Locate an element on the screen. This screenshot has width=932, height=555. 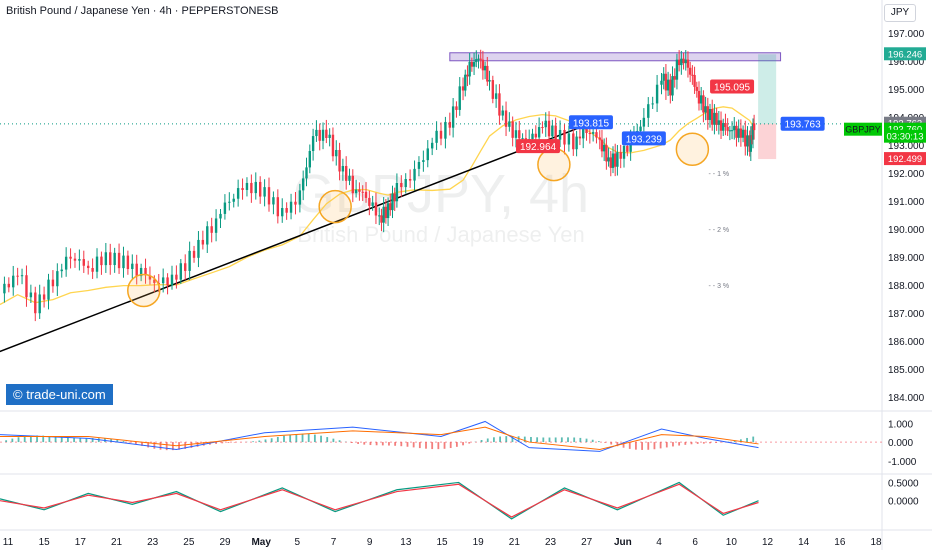
brand-watermark: © trade-uni.com is located at coordinates (59, 394).